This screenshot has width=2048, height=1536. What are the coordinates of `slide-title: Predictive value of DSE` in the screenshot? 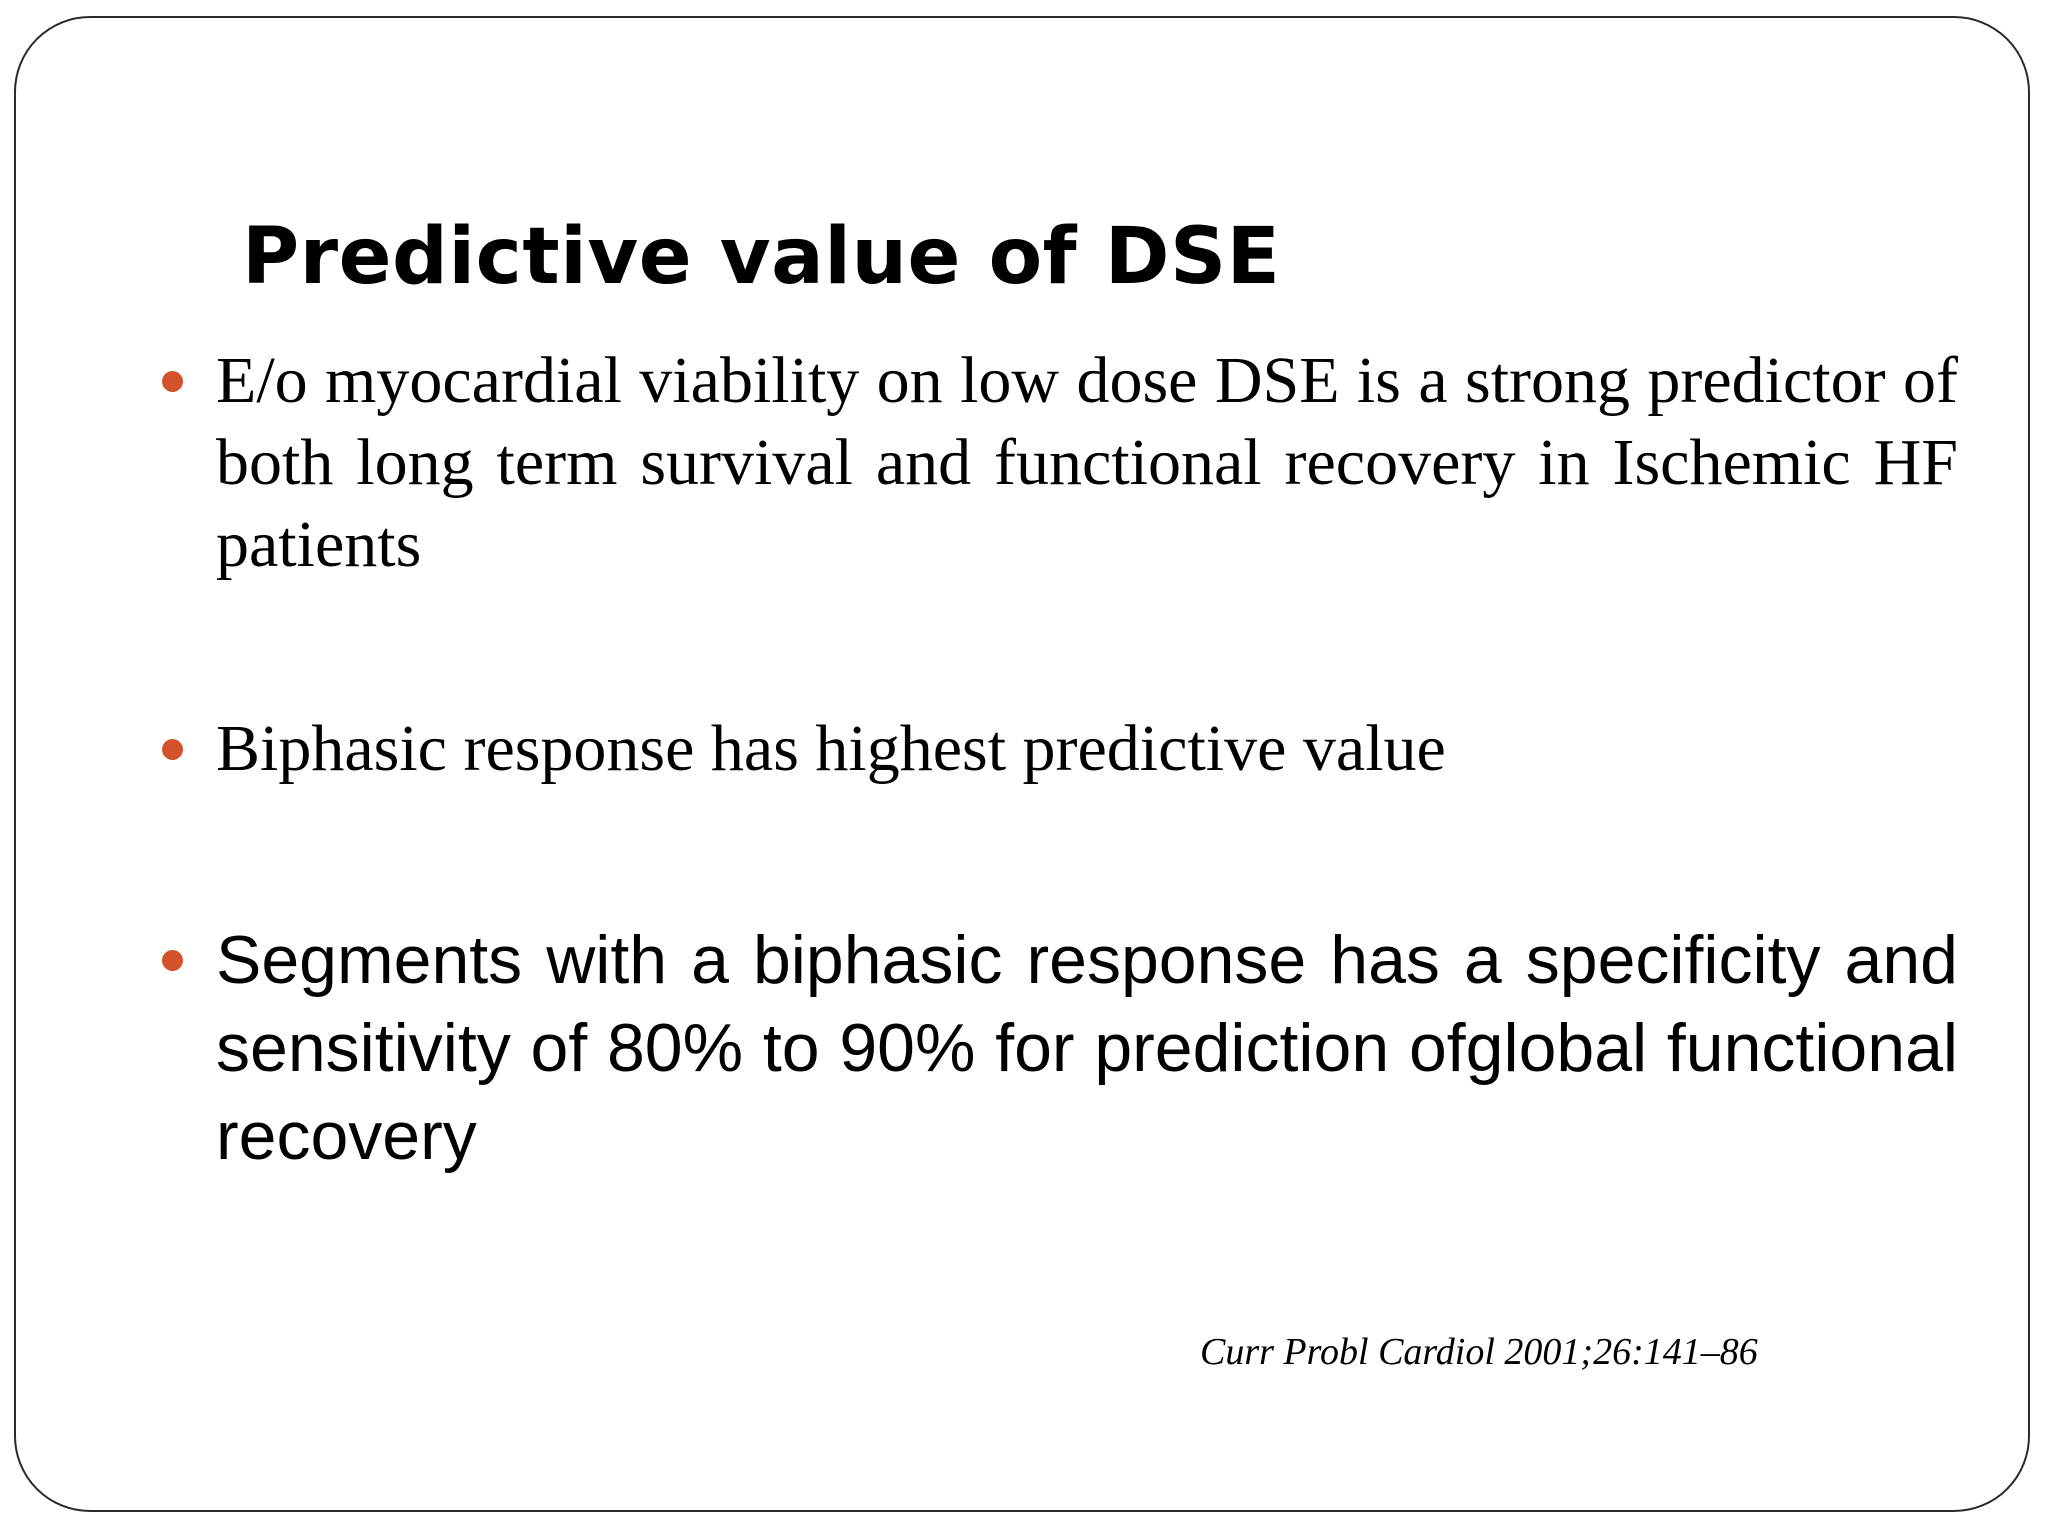 It's located at (761, 257).